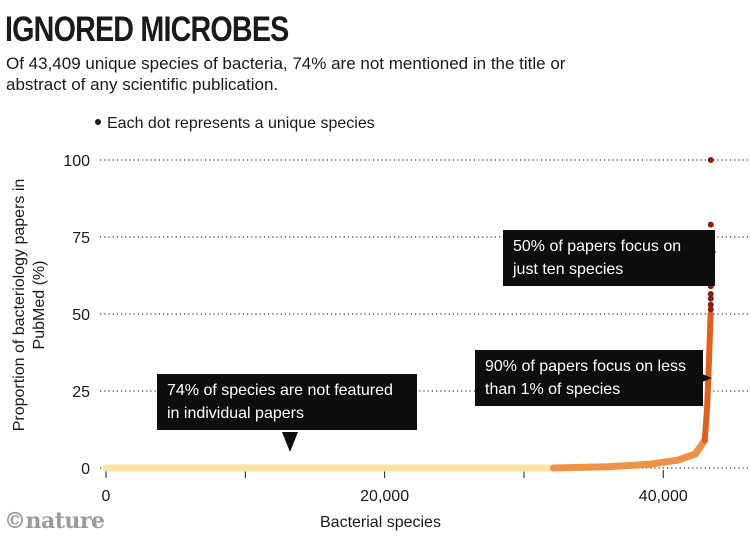 The width and height of the screenshot is (751, 550). I want to click on nature-logo: ©nature, so click(54, 521).